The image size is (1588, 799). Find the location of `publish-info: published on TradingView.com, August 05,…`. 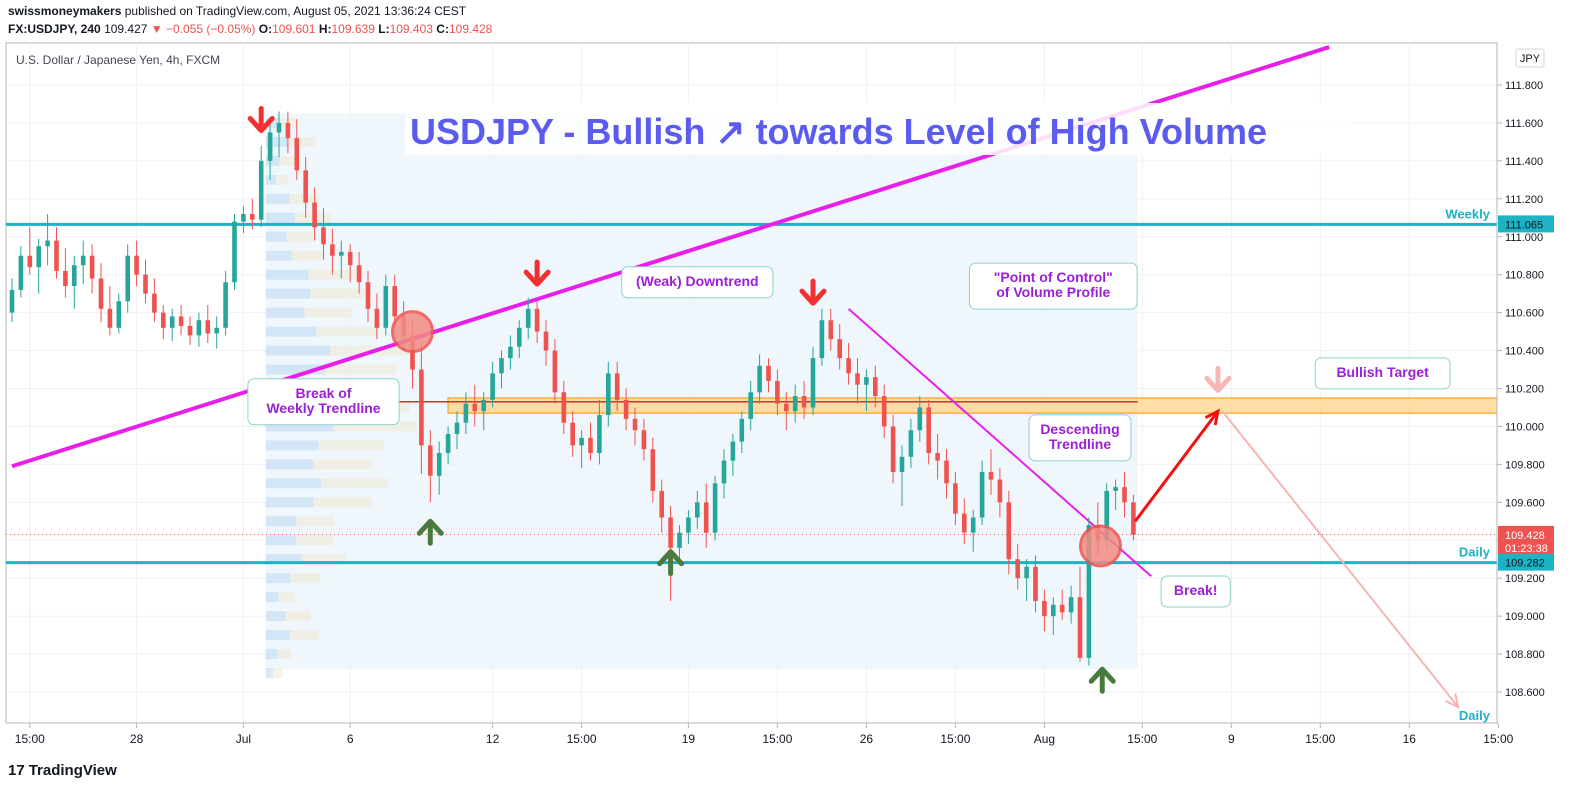

publish-info: published on TradingView.com, August 05,… is located at coordinates (295, 11).